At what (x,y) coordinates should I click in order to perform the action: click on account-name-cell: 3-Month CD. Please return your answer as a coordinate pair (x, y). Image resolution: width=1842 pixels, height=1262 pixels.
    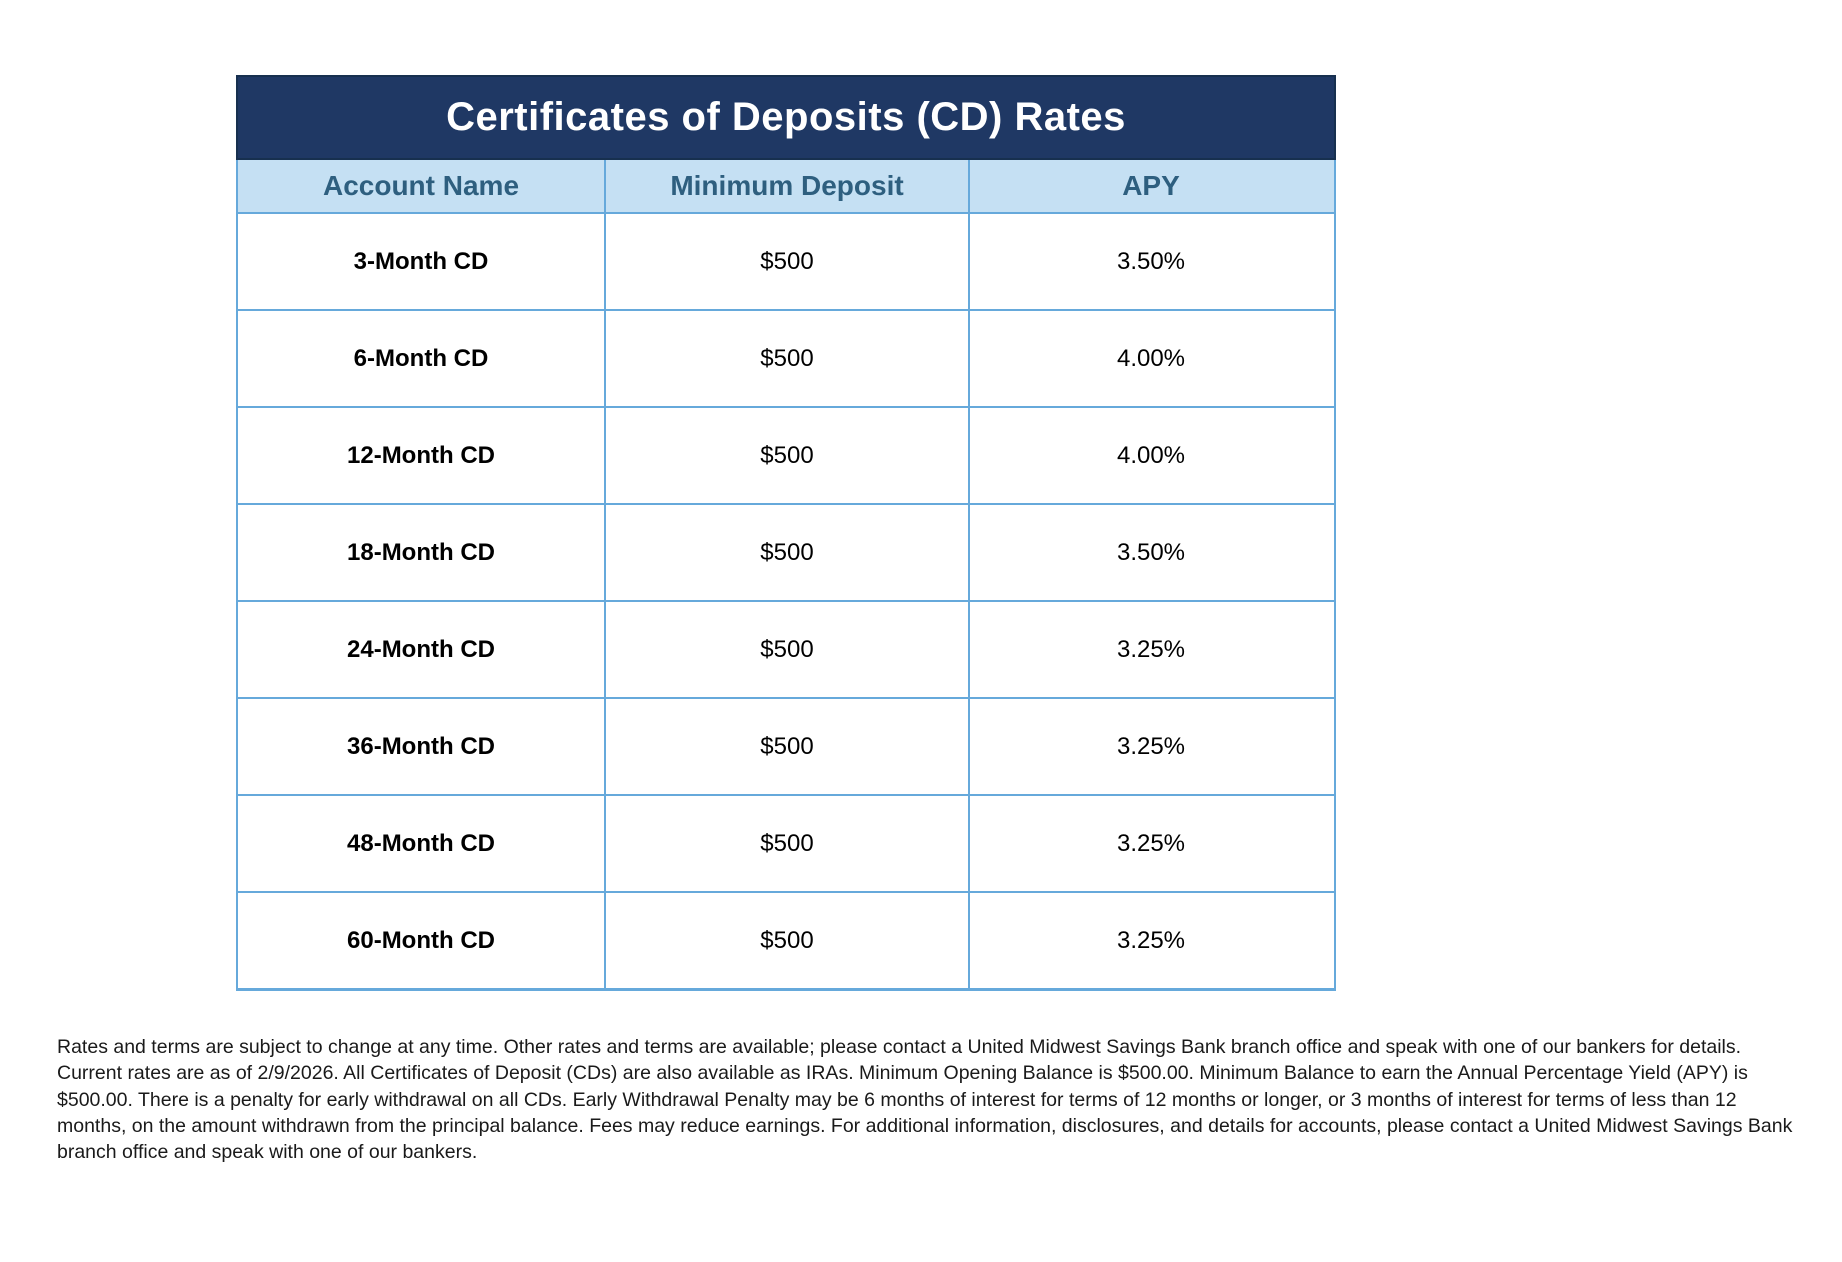
    Looking at the image, I should click on (422, 261).